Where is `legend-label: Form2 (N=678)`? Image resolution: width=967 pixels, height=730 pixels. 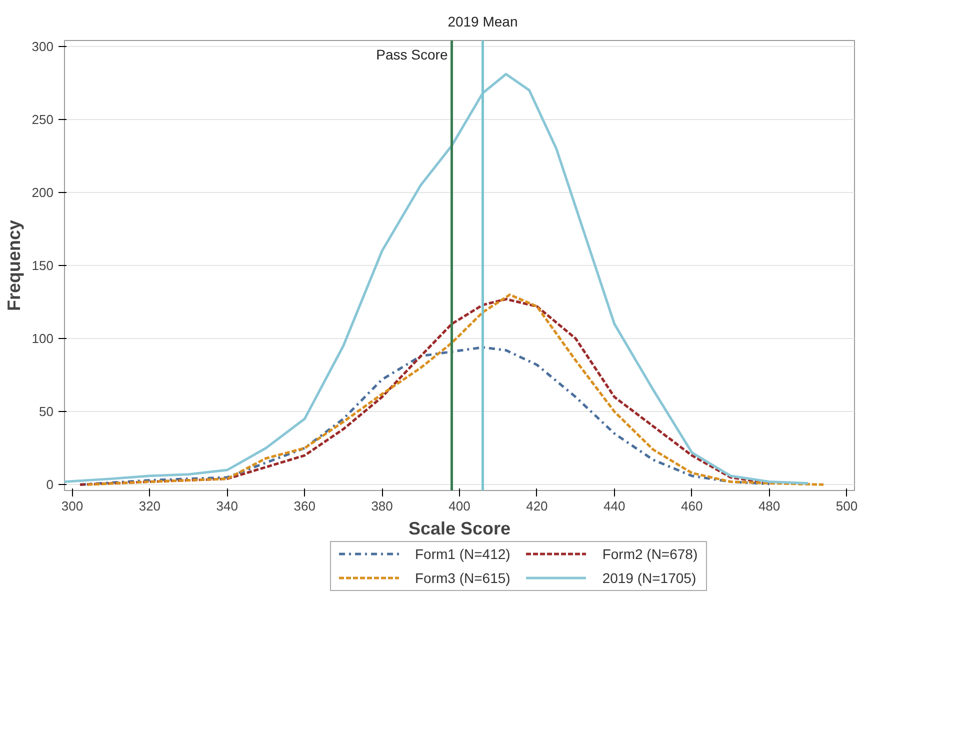
legend-label: Form2 (N=678) is located at coordinates (650, 554).